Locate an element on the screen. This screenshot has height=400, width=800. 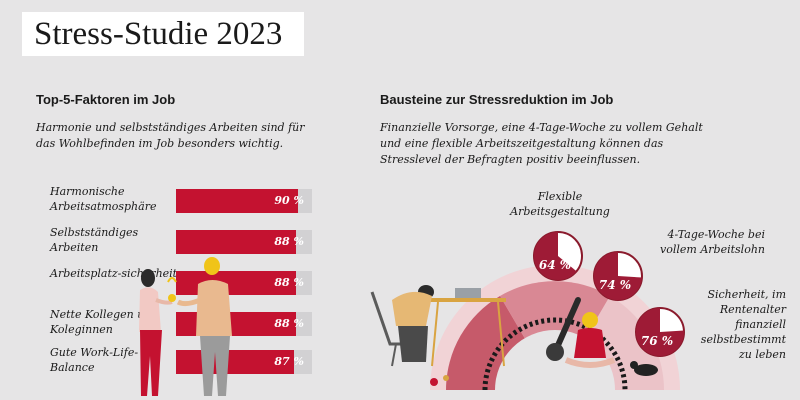
fallen-papers-icon is located at coordinates (439, 380).